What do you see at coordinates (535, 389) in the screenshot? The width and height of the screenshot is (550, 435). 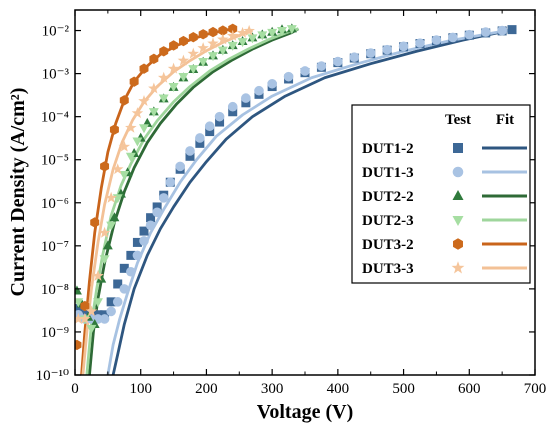 I see `x-tick-label: 700` at bounding box center [535, 389].